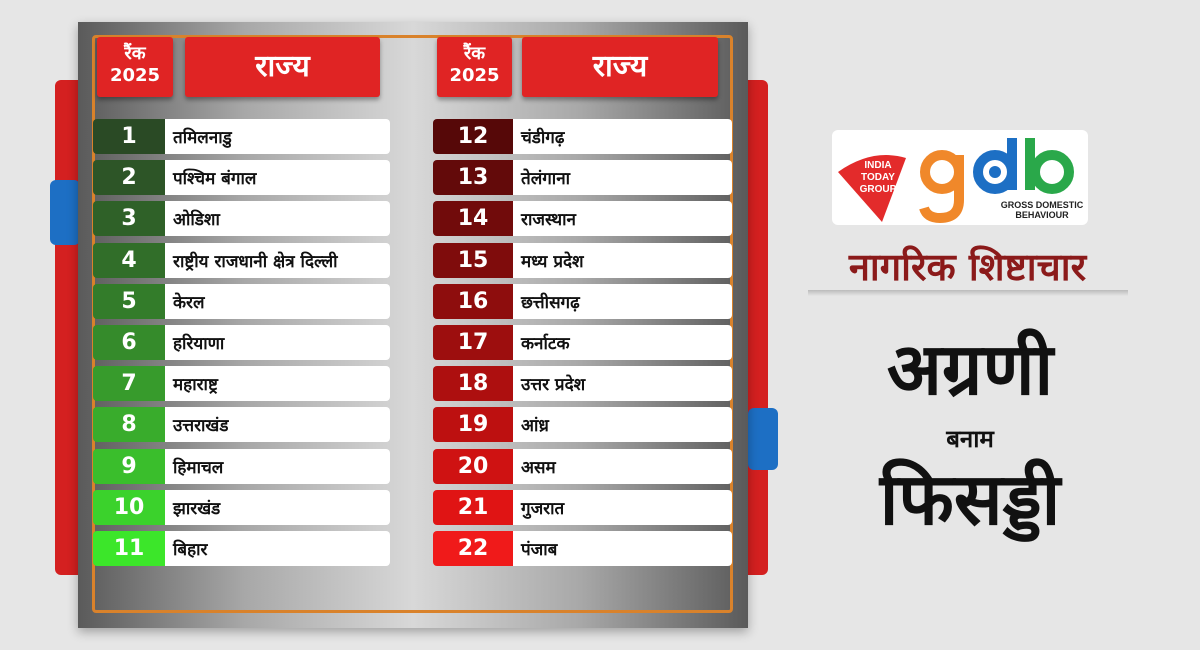  What do you see at coordinates (473, 548) in the screenshot?
I see `rank-number: 22` at bounding box center [473, 548].